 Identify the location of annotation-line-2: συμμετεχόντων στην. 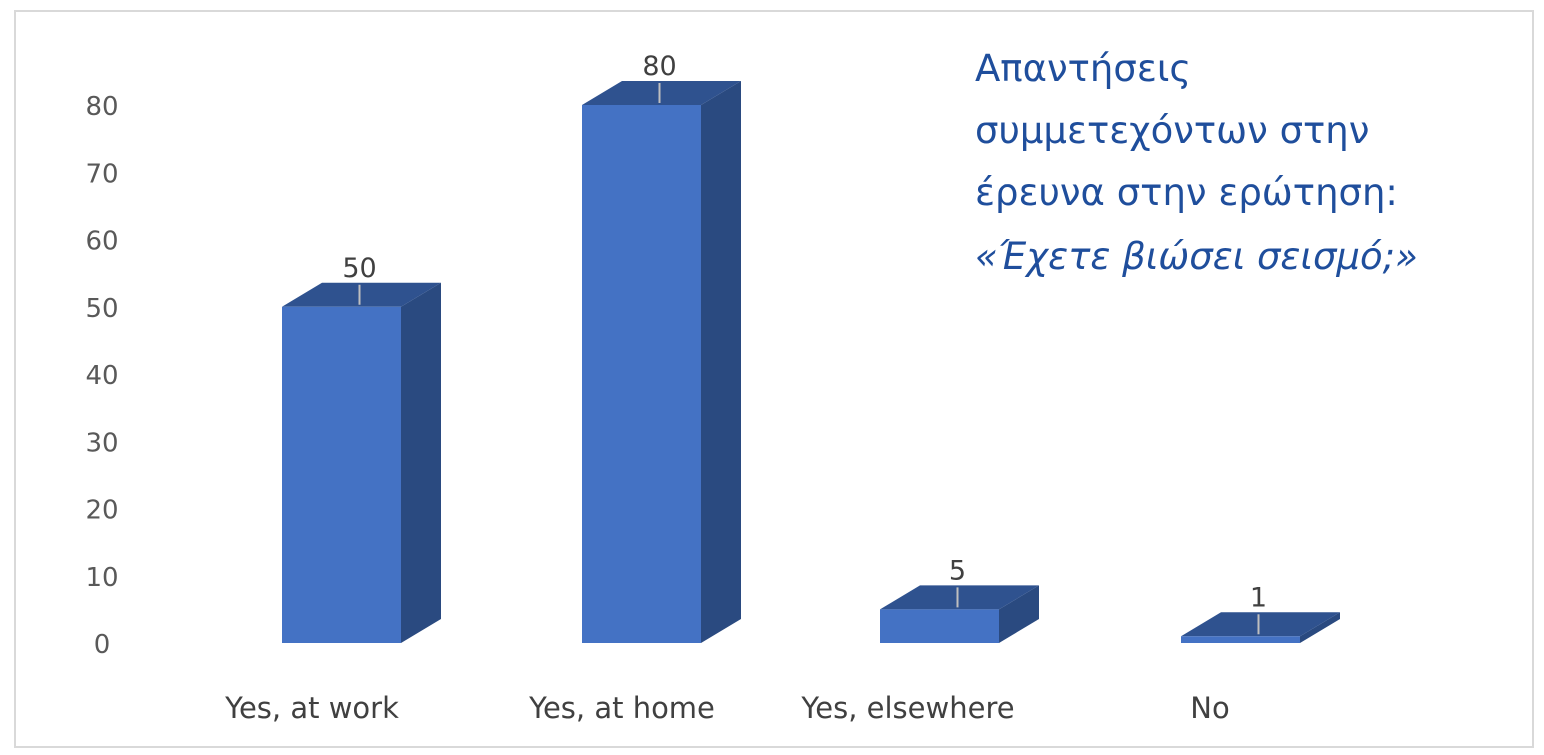
(1172, 130).